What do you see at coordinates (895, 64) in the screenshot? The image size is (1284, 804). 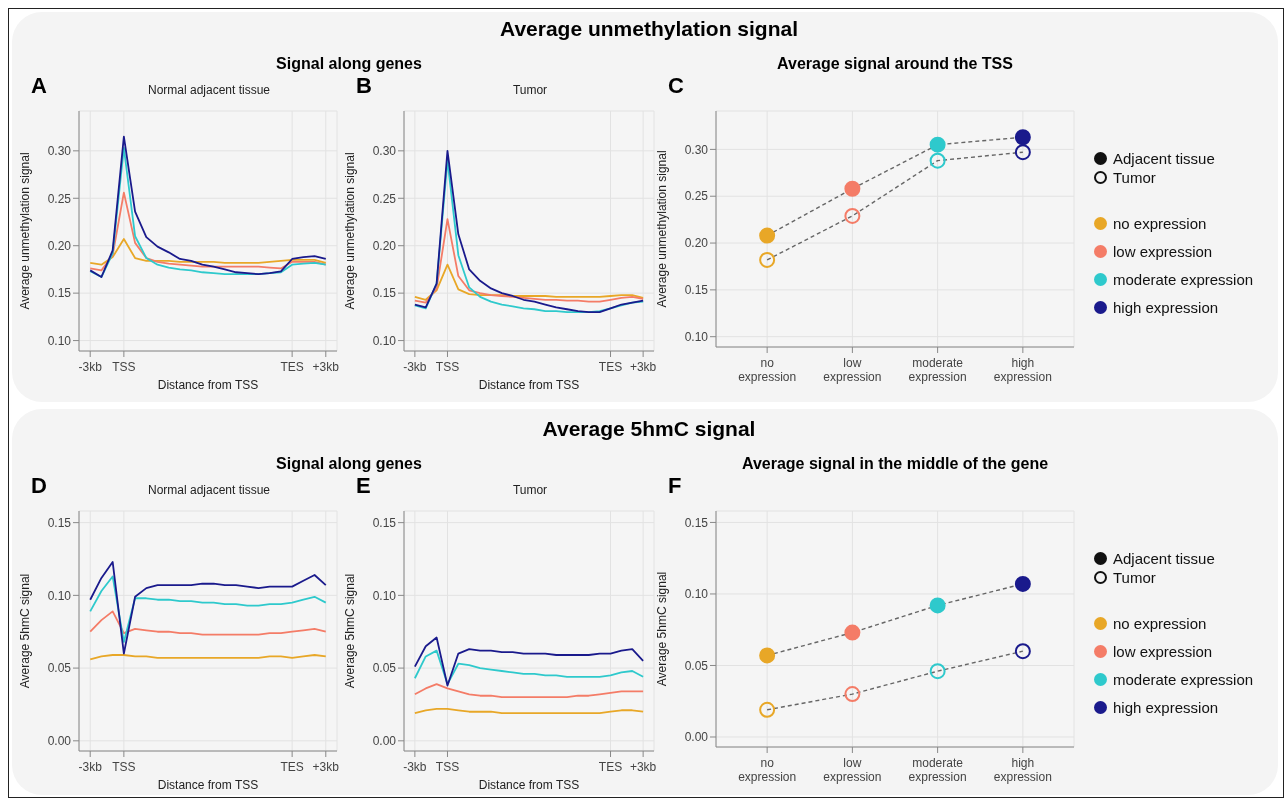 I see `chart-title: Average signal around the TSS` at bounding box center [895, 64].